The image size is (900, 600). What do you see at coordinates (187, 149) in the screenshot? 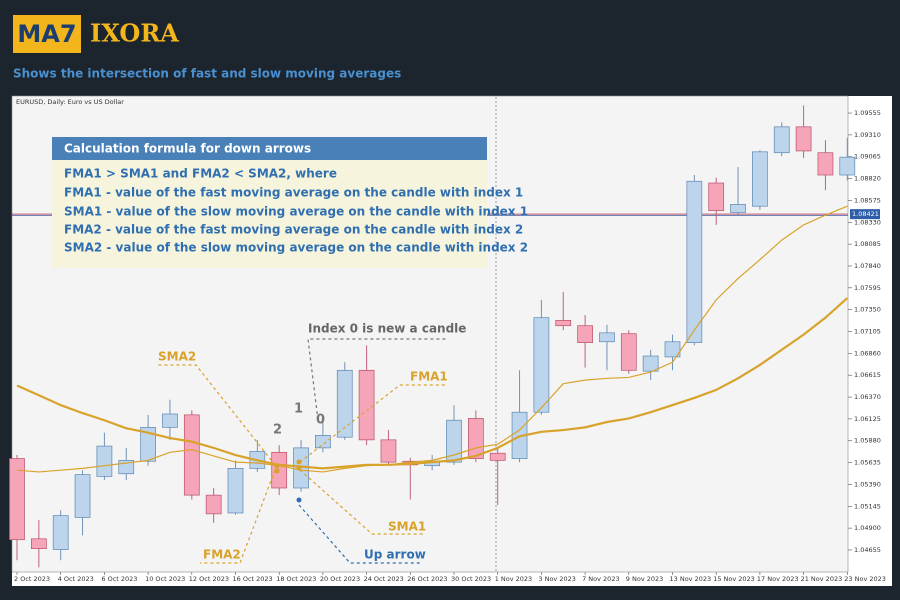
I see `info-title: Calculation formula for down arrows` at bounding box center [187, 149].